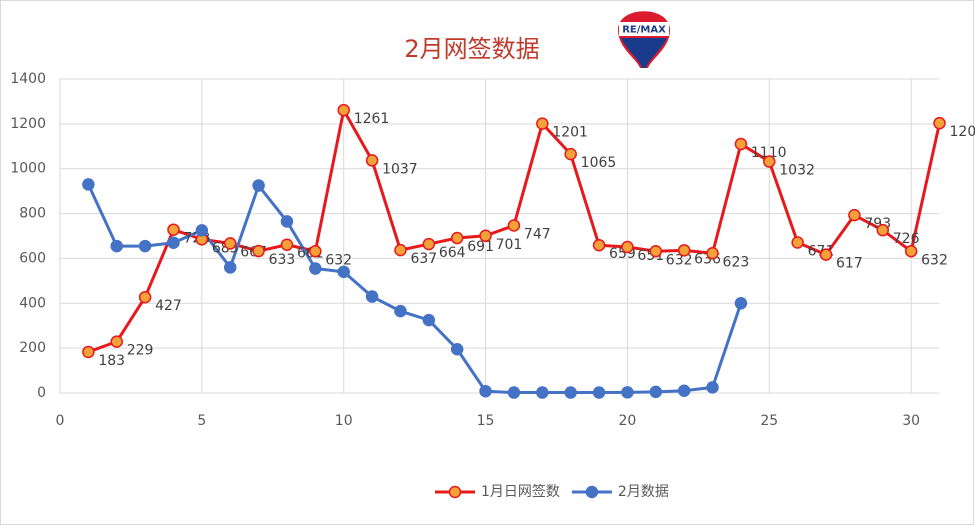 This screenshot has width=975, height=526. I want to click on data-label: 691, so click(480, 247).